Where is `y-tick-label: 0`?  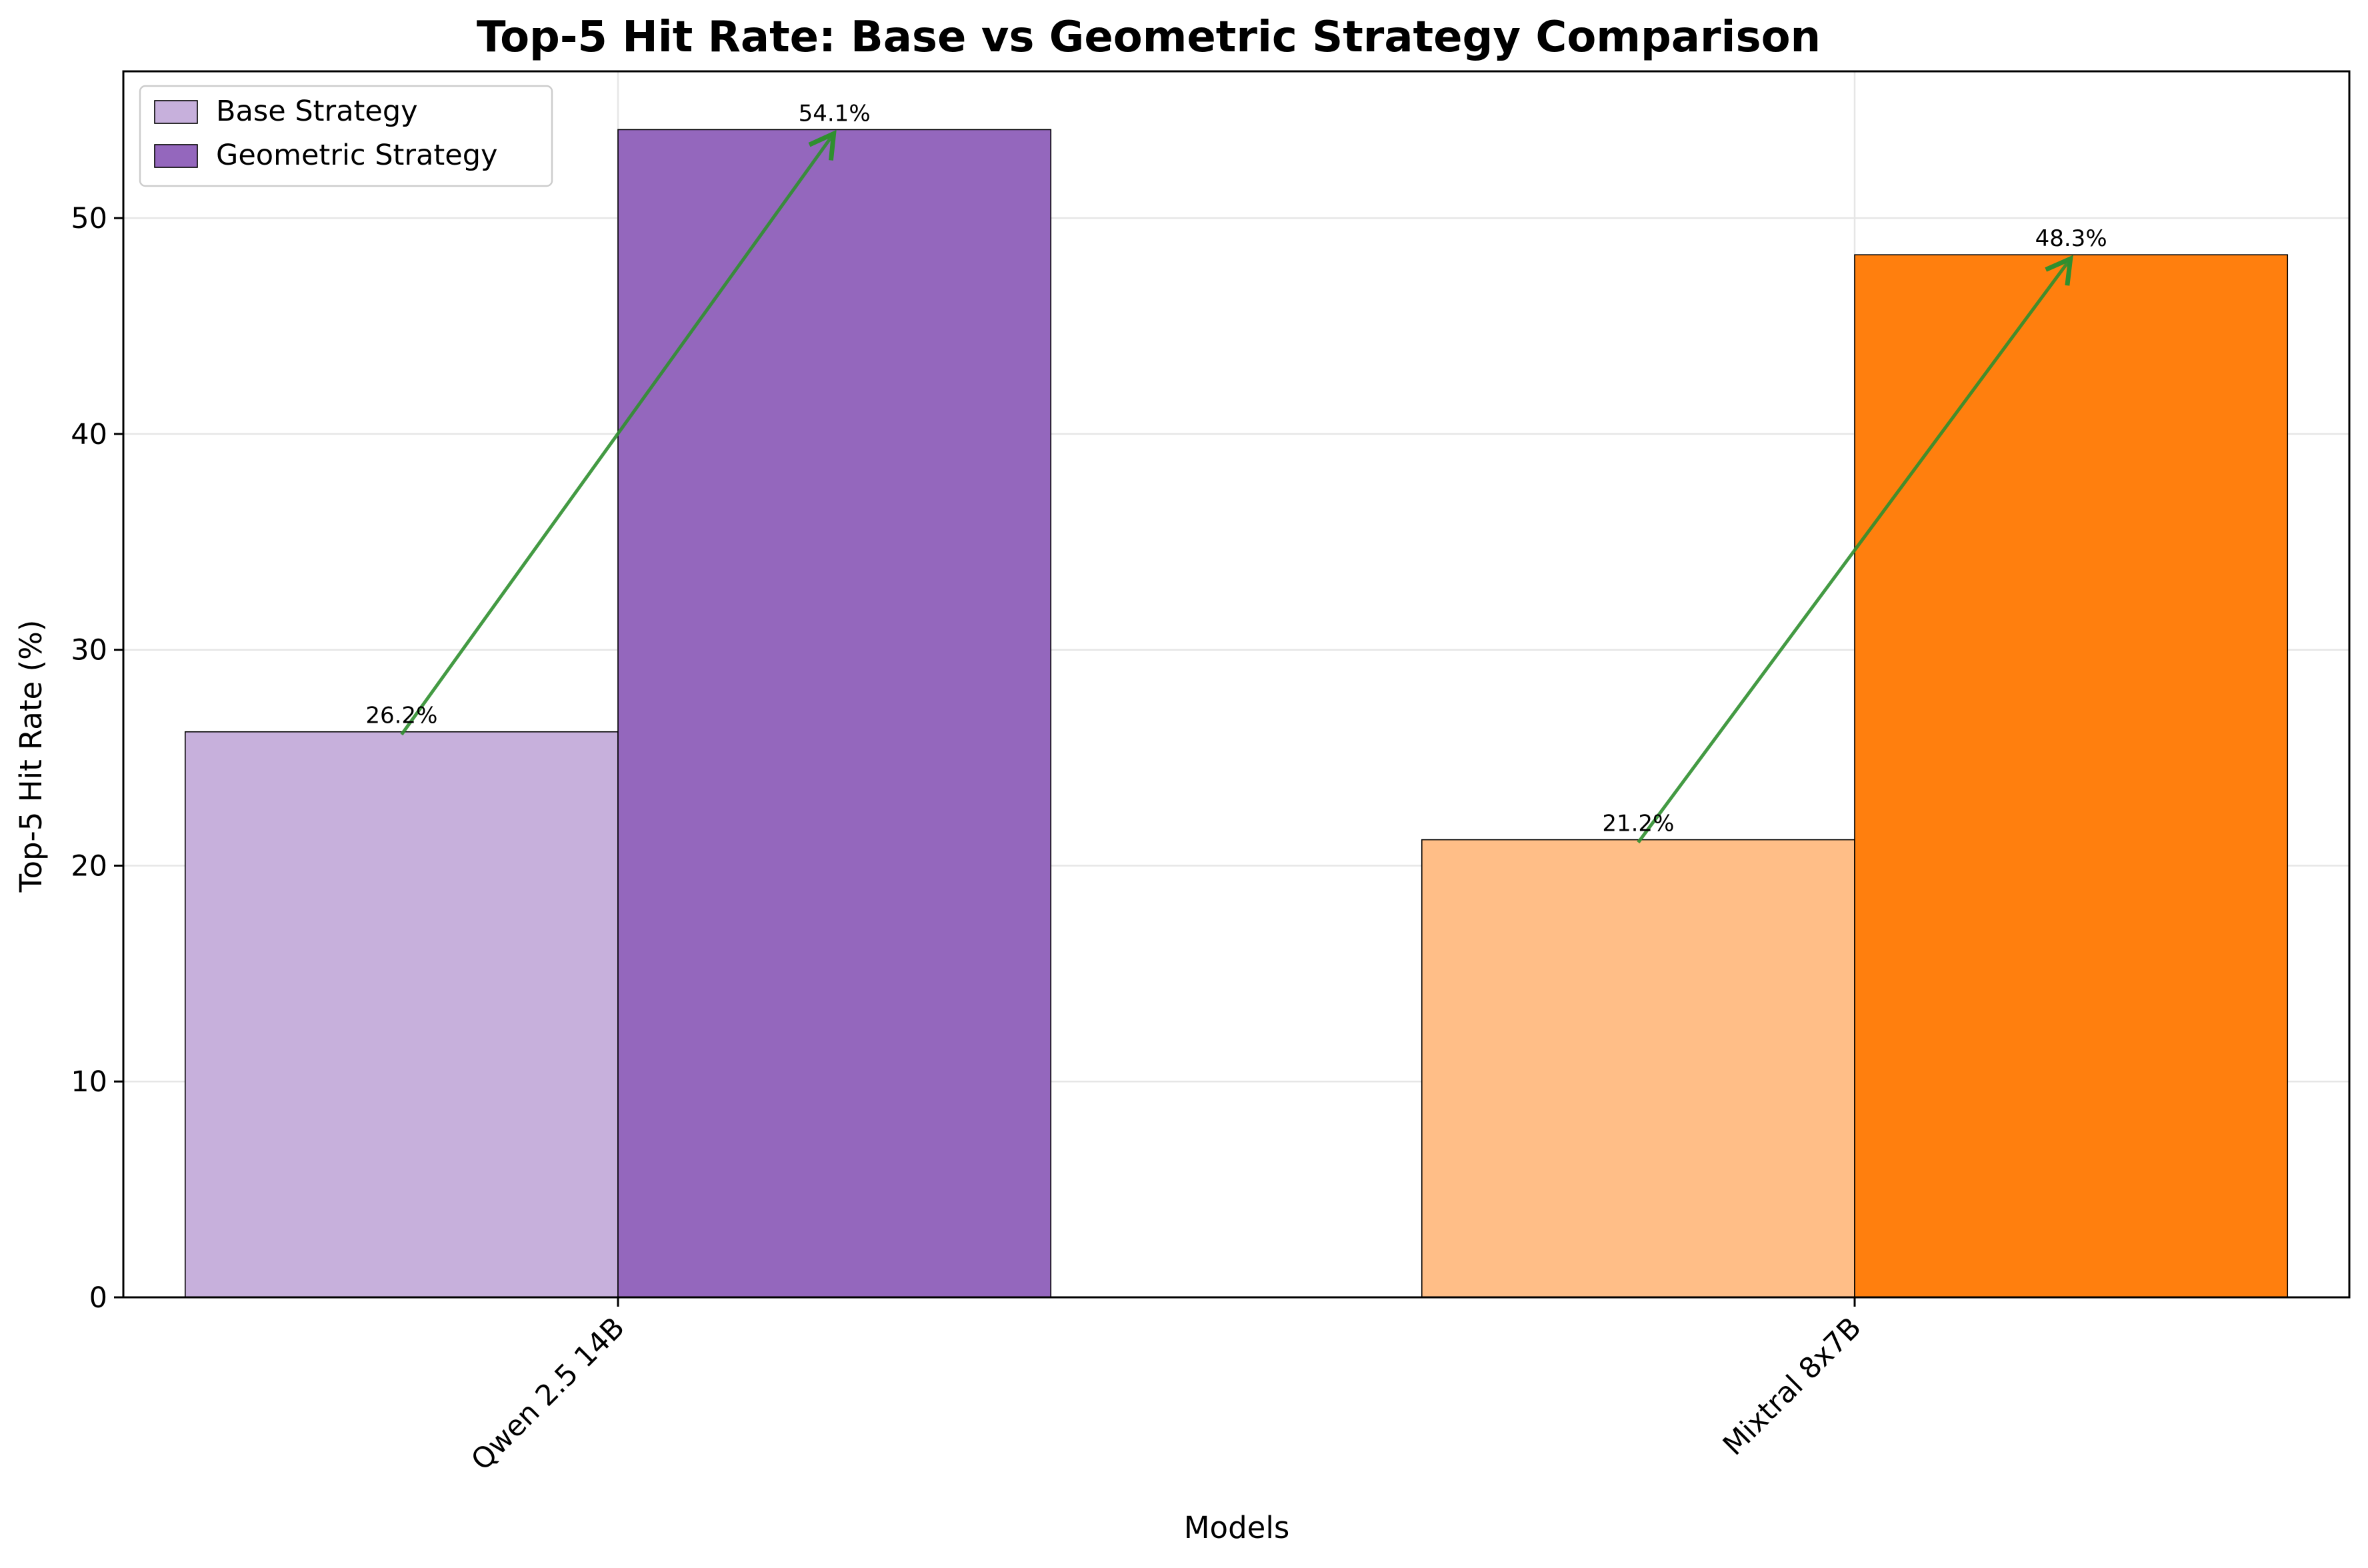
y-tick-label: 0 is located at coordinates (98, 1298).